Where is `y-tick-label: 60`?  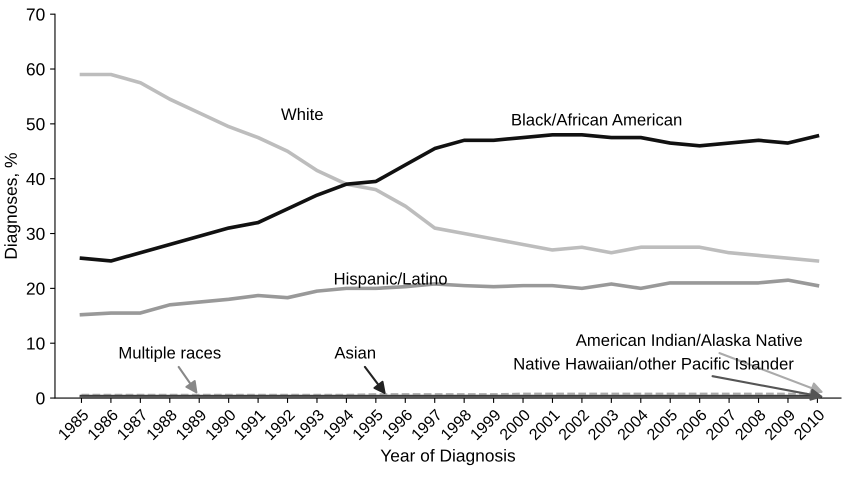 y-tick-label: 60 is located at coordinates (35, 69).